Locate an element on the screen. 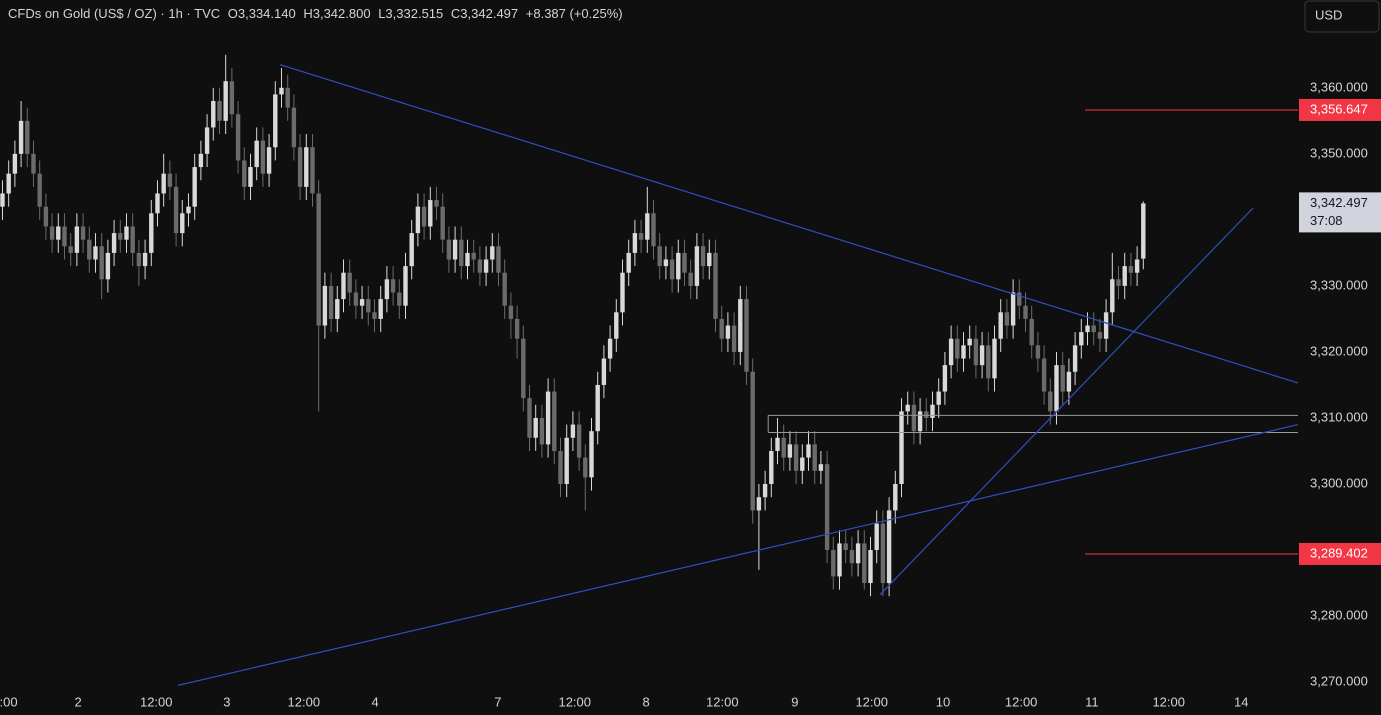 The width and height of the screenshot is (1381, 715). x-tick-label: 7 is located at coordinates (497, 701).